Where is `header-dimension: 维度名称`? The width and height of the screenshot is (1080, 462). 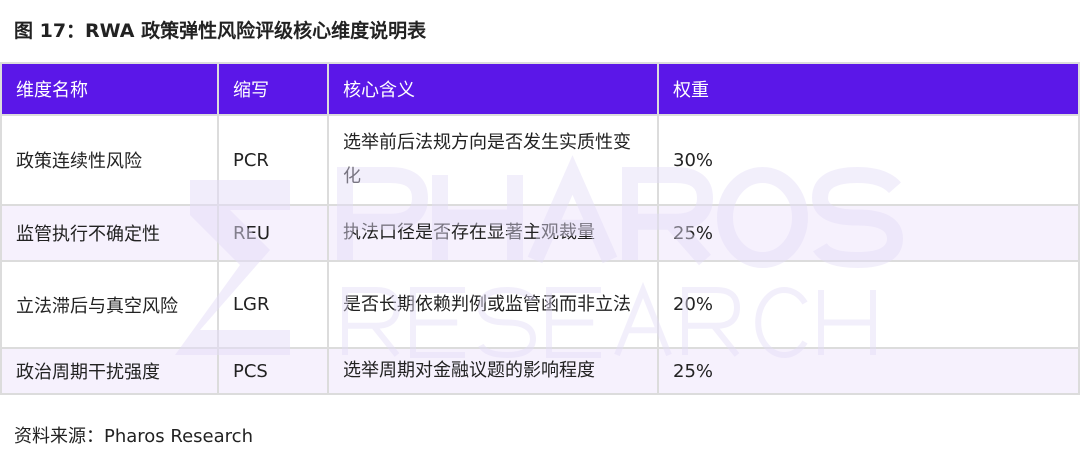
header-dimension: 维度名称 is located at coordinates (109, 89).